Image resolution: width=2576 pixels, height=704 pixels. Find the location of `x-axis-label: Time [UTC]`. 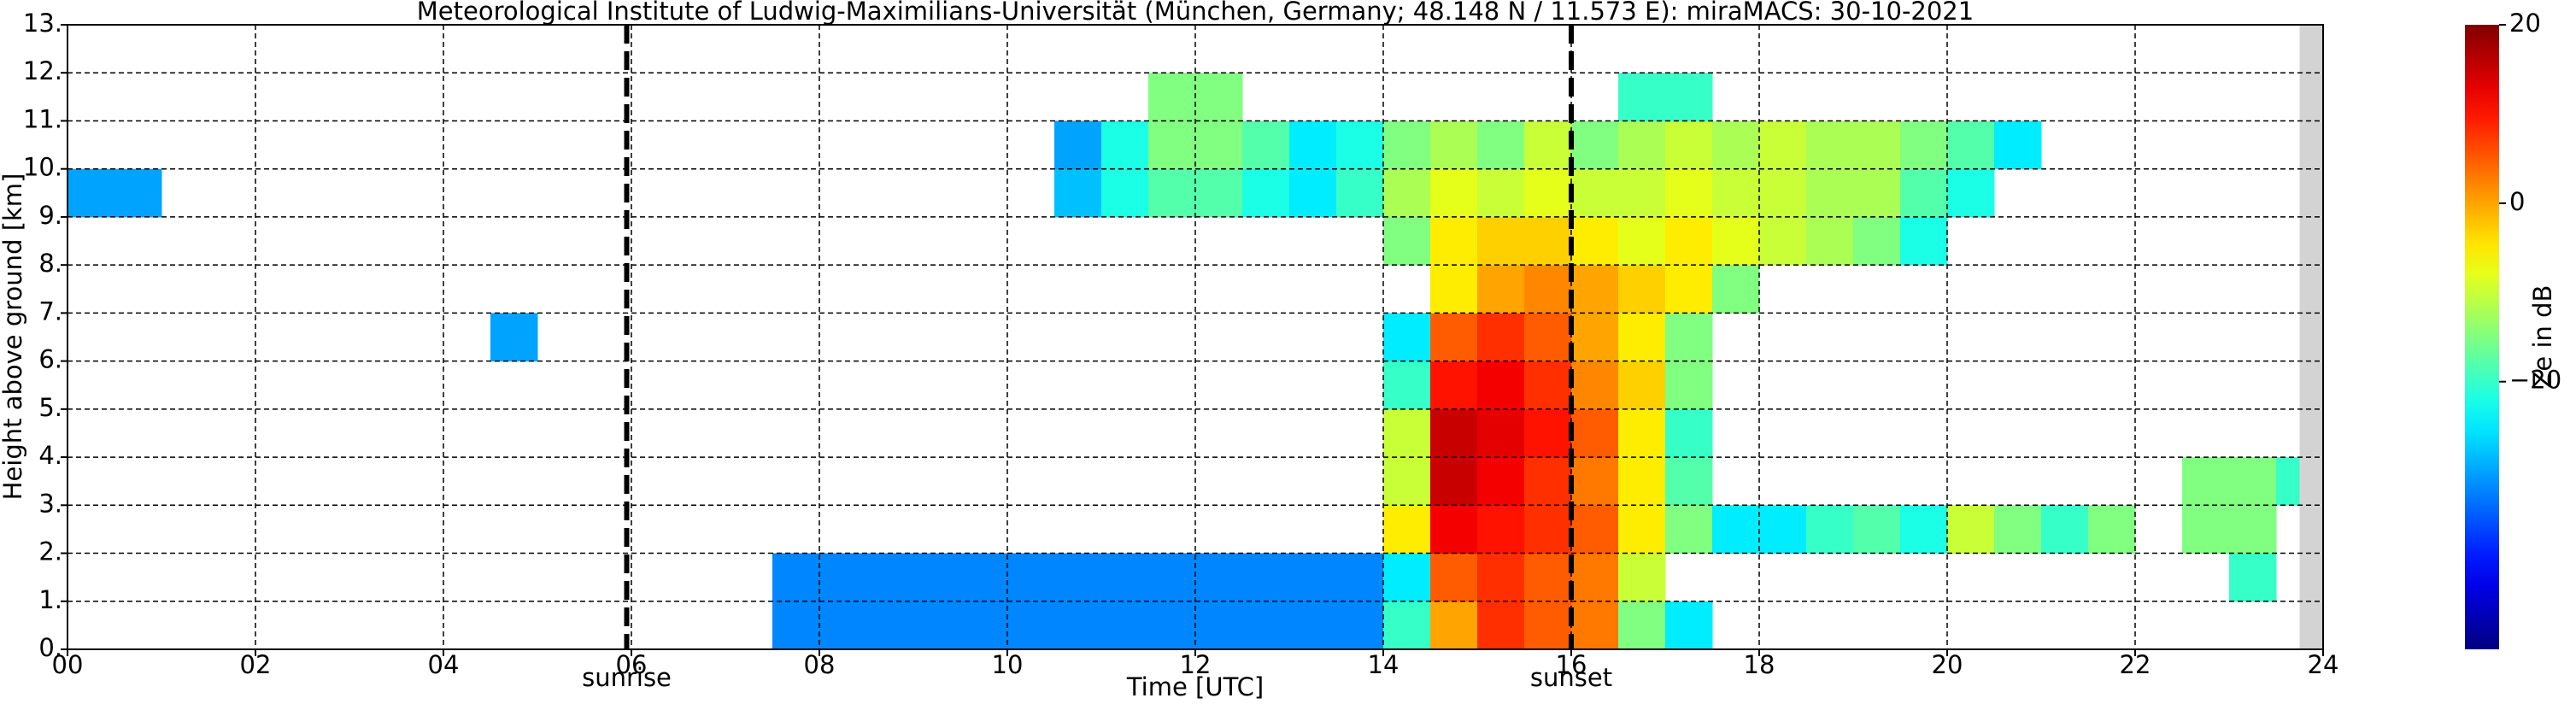

x-axis-label: Time [UTC] is located at coordinates (1195, 686).